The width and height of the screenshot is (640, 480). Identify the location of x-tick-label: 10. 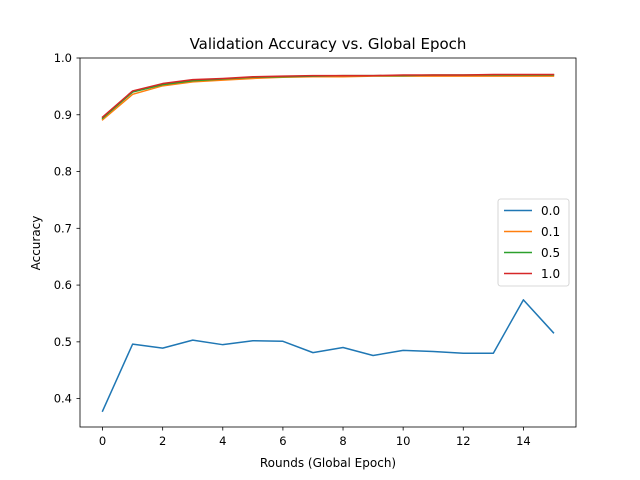
(403, 441).